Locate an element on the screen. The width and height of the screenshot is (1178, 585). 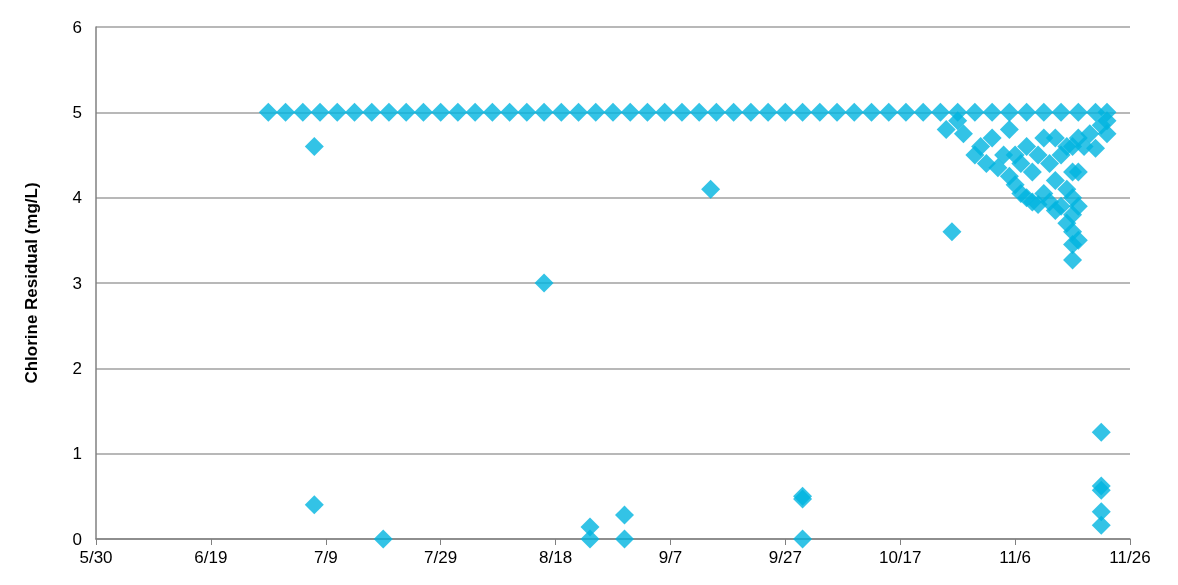
x-tick-label: 5/30 is located at coordinates (96, 557).